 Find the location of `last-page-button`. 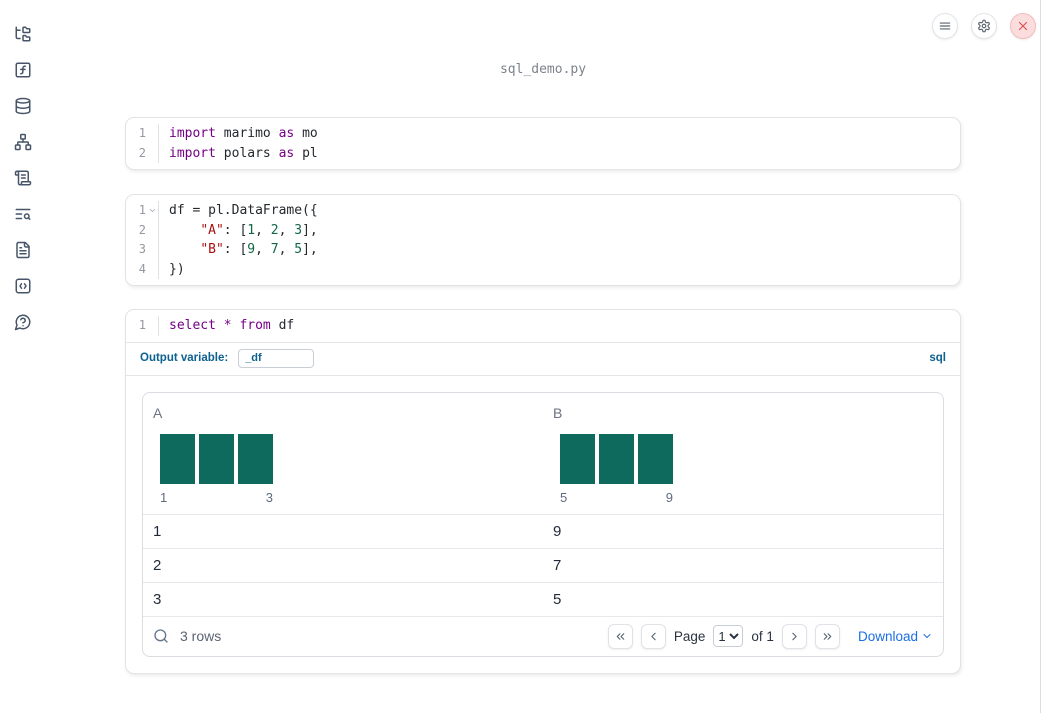

last-page-button is located at coordinates (827, 636).